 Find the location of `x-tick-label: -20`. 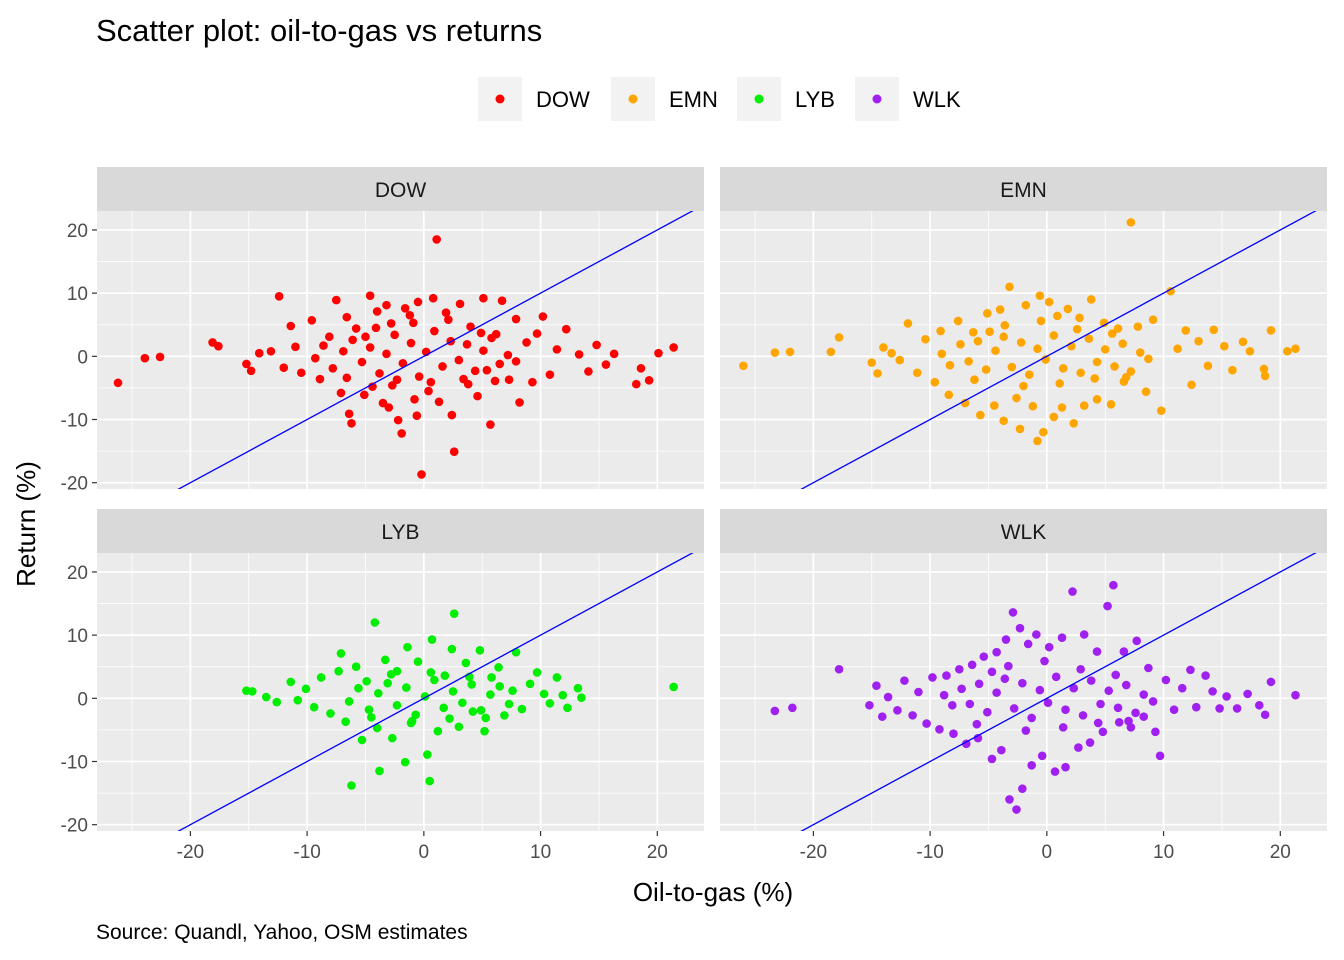

x-tick-label: -20 is located at coordinates (813, 852).